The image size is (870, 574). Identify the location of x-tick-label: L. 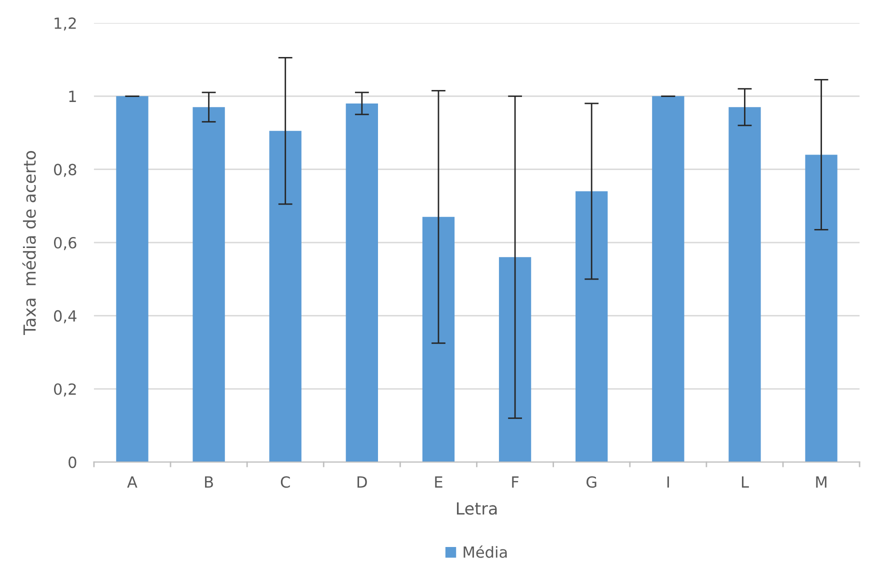
(745, 482).